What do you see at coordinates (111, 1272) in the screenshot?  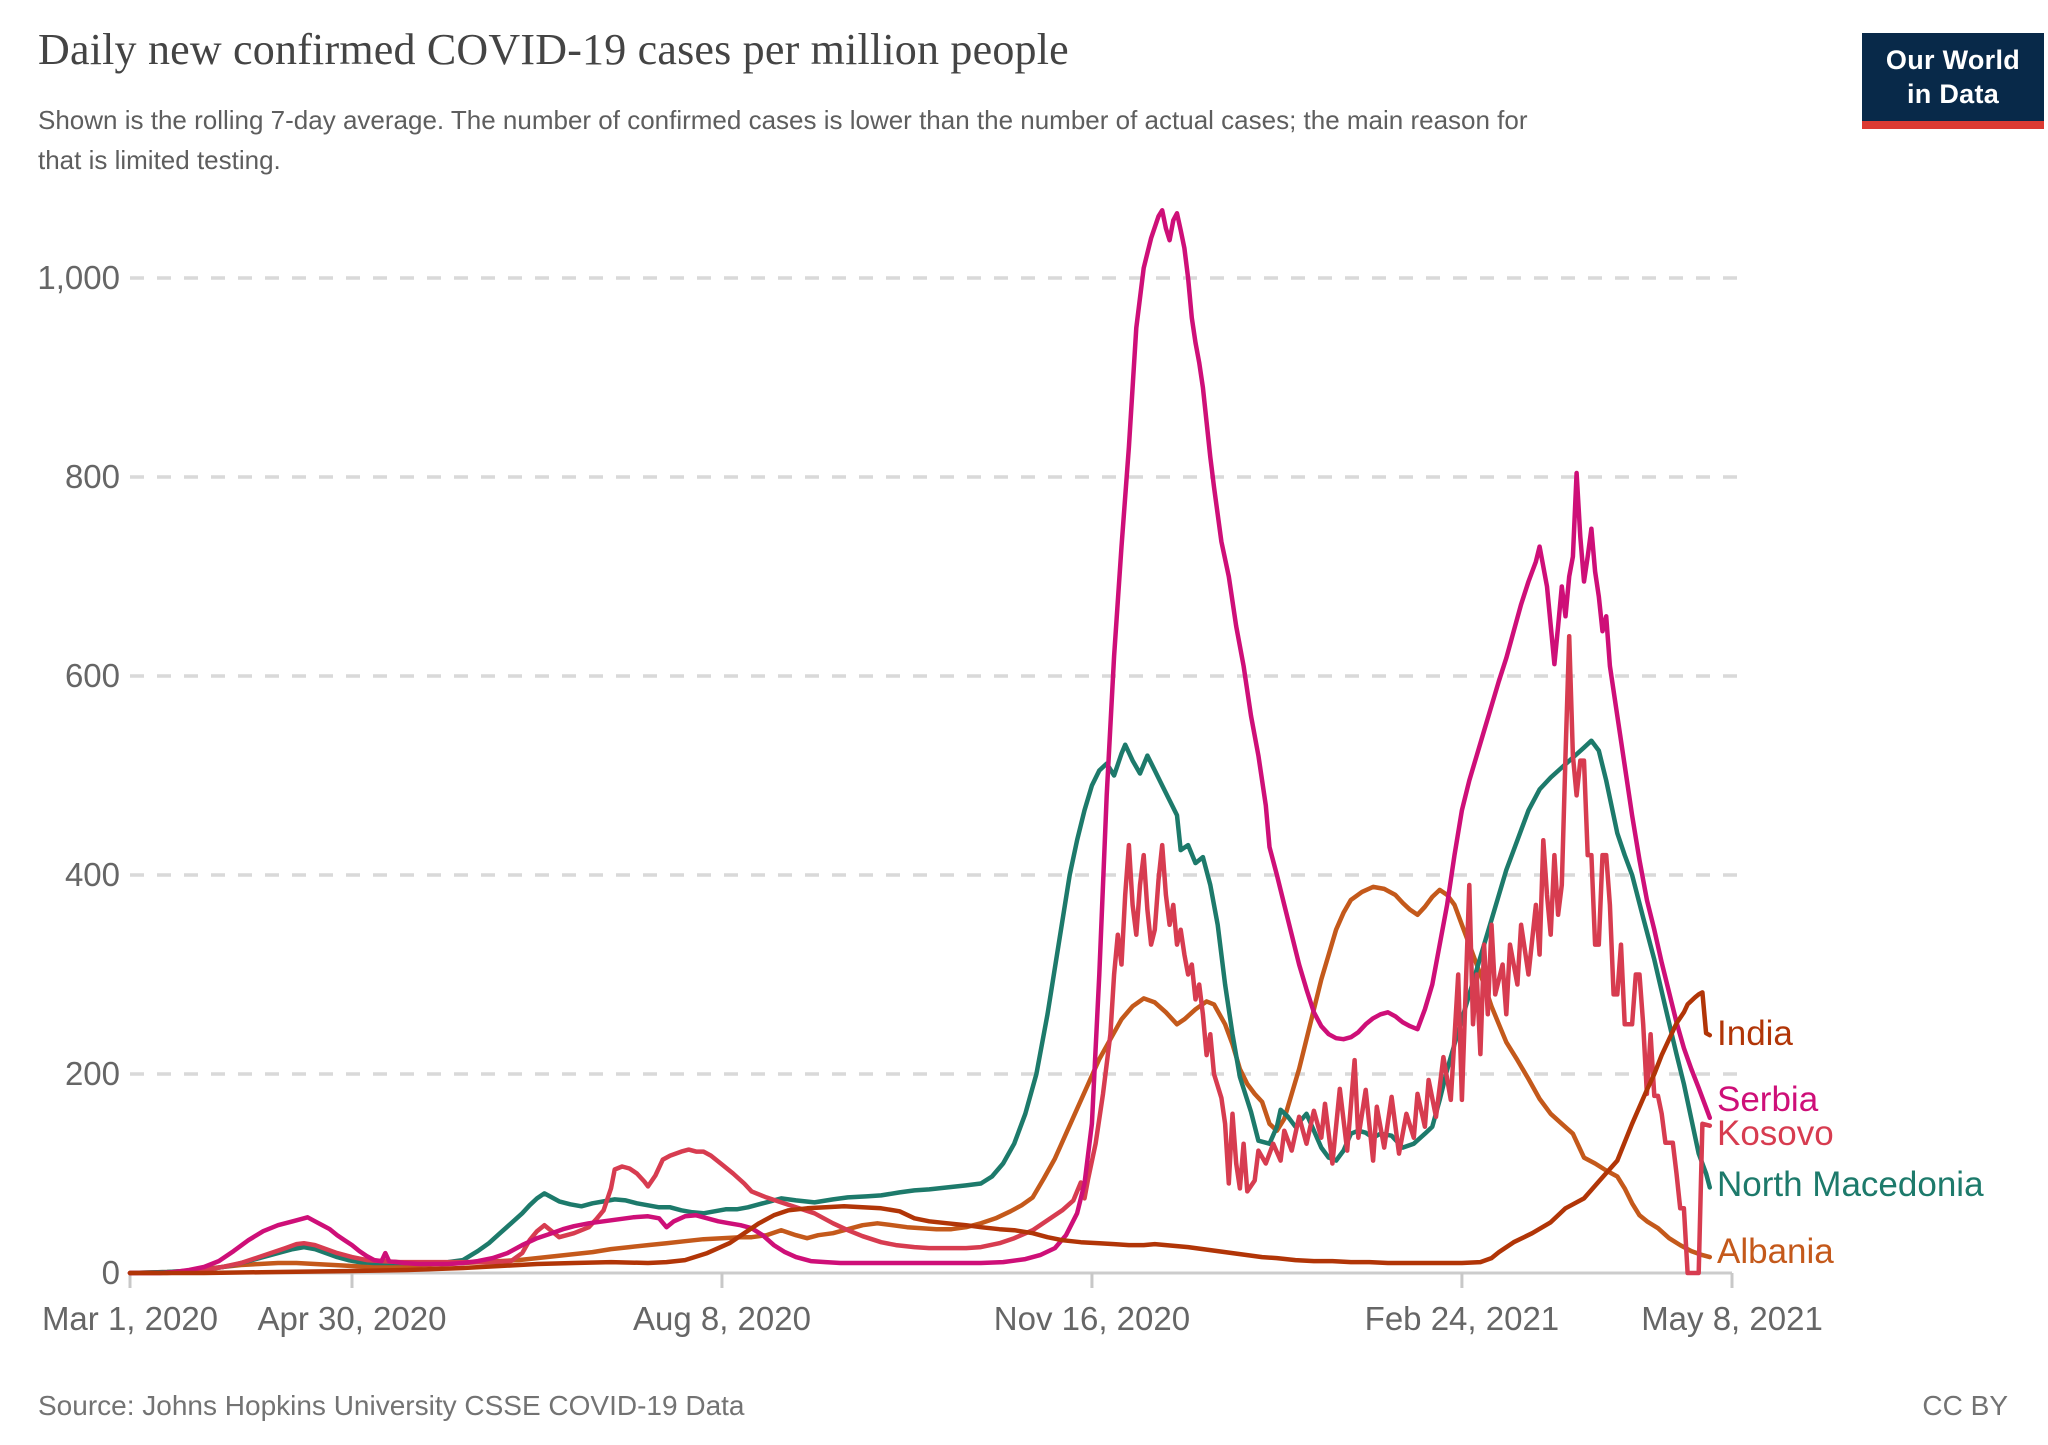 I see `y-tick-label-0: 0` at bounding box center [111, 1272].